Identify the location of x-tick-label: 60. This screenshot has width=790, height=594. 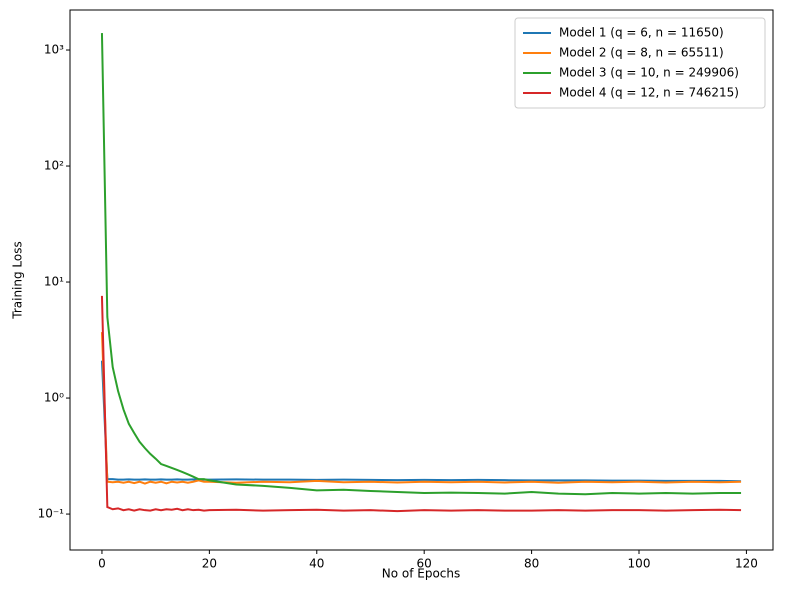
(424, 564).